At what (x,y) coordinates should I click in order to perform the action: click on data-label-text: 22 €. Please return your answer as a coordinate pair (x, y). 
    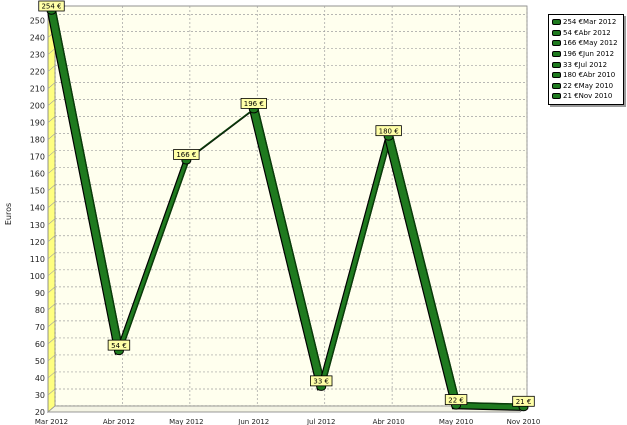
    Looking at the image, I should click on (456, 400).